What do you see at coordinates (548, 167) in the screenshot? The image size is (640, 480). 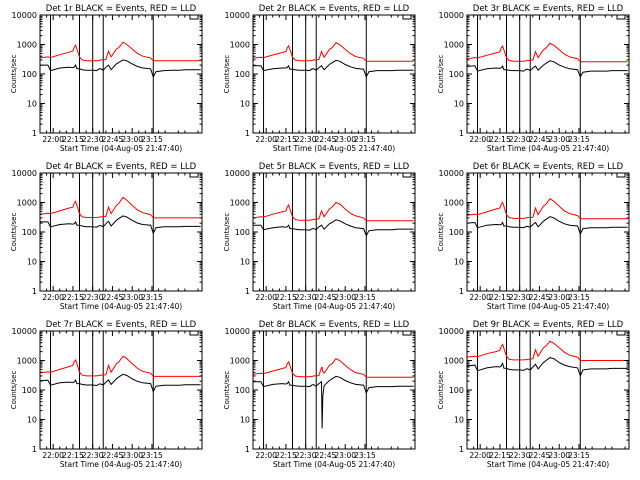 I see `panel-title: Det 6r BLACK = Events, RED = LLD` at bounding box center [548, 167].